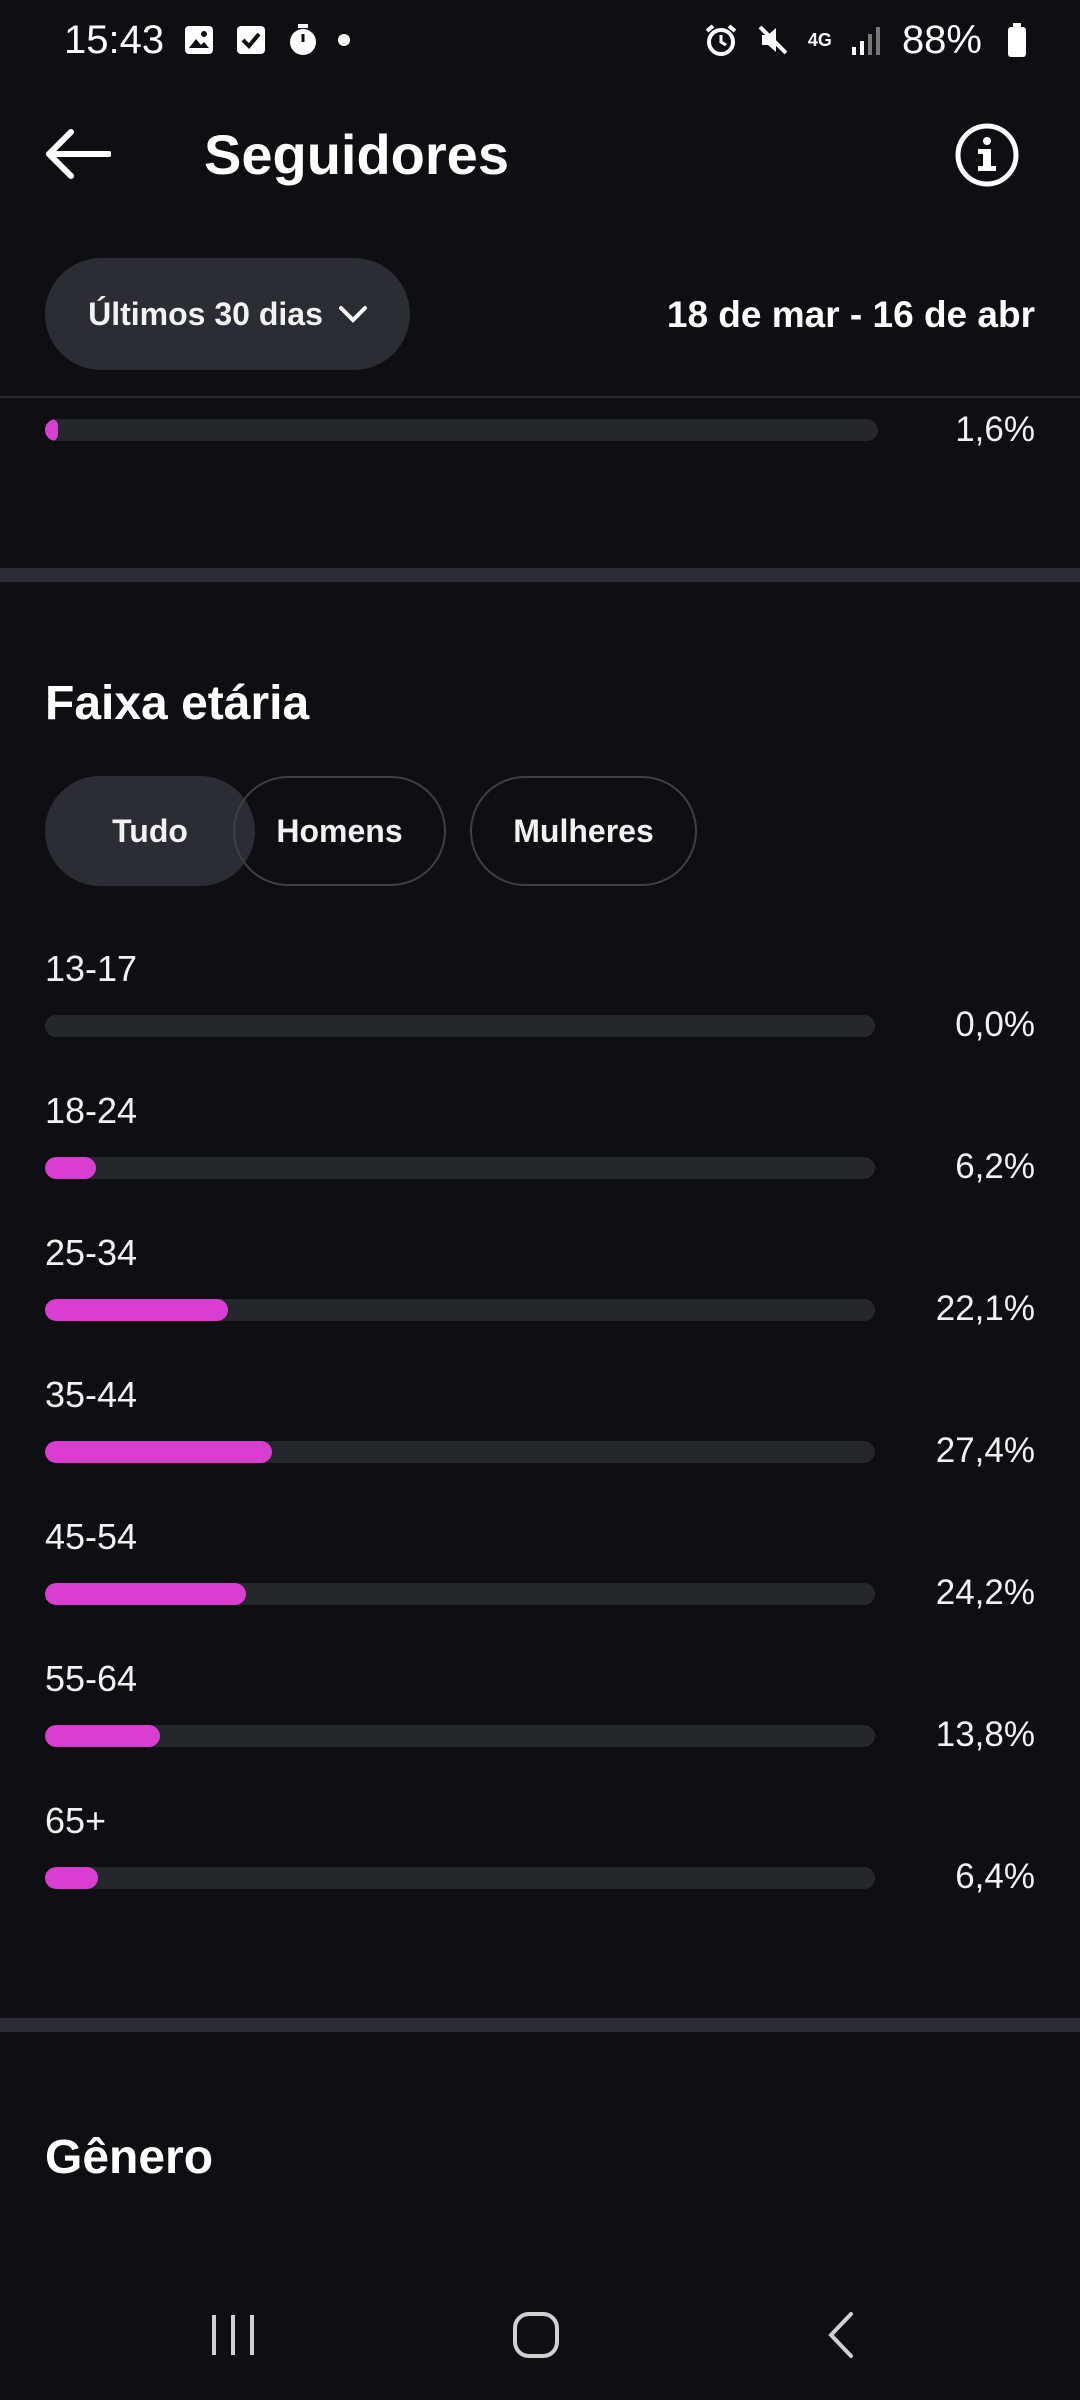 This screenshot has height=2400, width=1080. Describe the element at coordinates (91, 1252) in the screenshot. I see `age-group-label: 25-34` at that location.